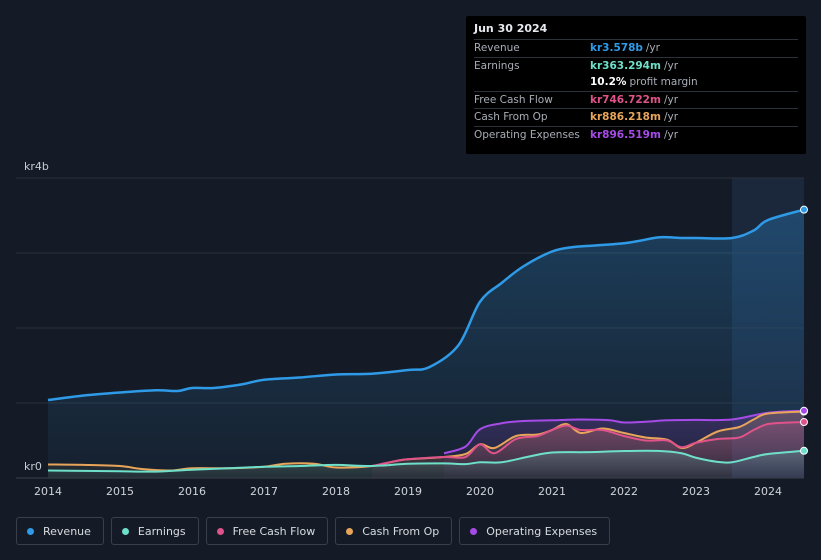  I want to click on x-tick-label: 2018, so click(336, 491).